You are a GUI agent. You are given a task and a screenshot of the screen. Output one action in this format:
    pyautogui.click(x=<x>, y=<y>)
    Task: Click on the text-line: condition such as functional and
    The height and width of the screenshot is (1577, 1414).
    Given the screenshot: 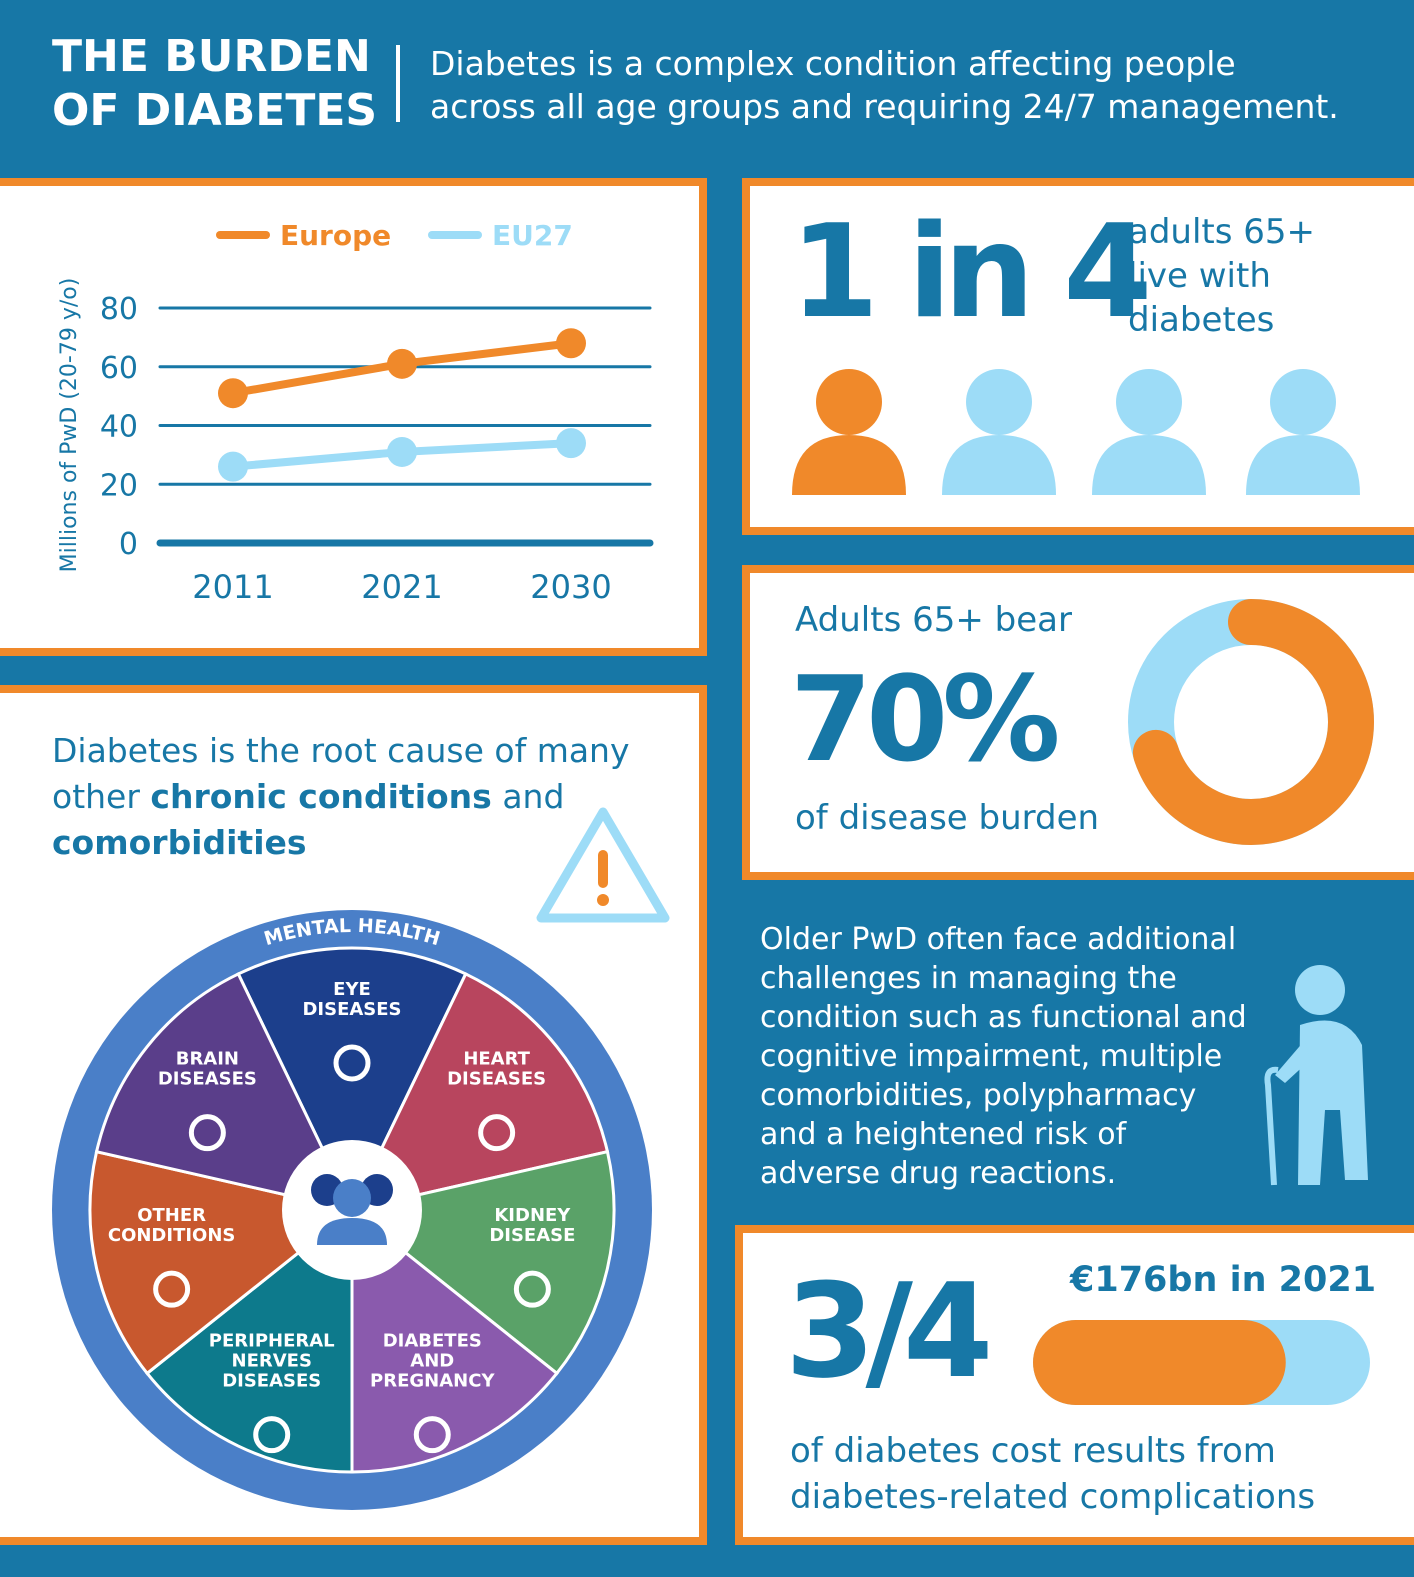 What is the action you would take?
    pyautogui.click(x=1003, y=1017)
    